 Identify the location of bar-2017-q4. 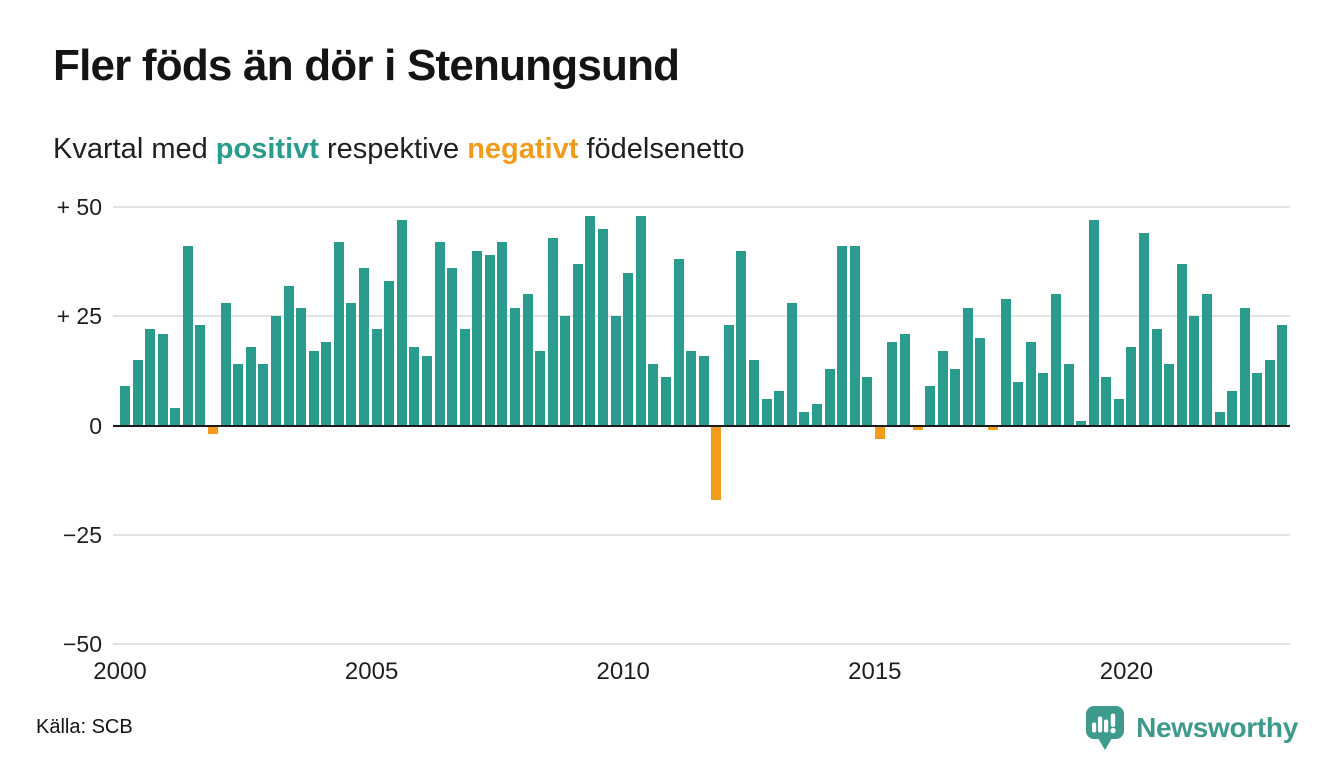
(1018, 403).